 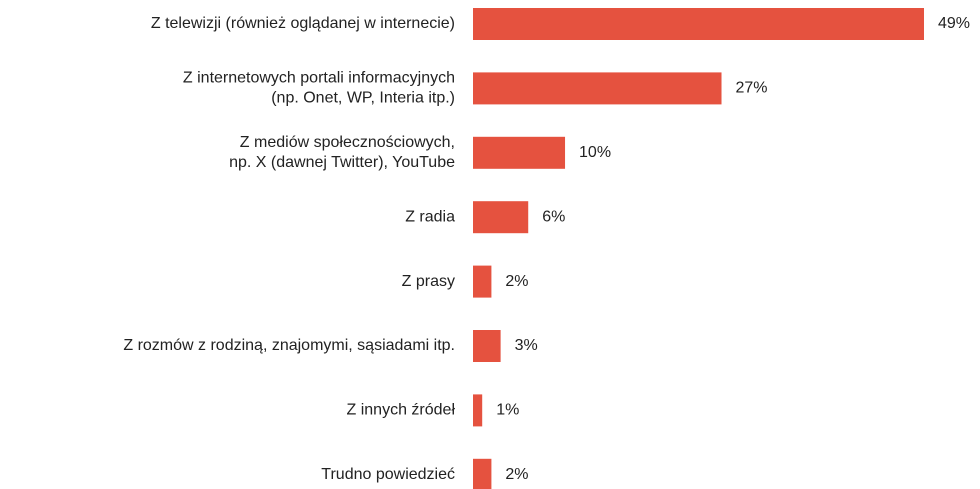 What do you see at coordinates (526, 345) in the screenshot?
I see `value-label: 3%` at bounding box center [526, 345].